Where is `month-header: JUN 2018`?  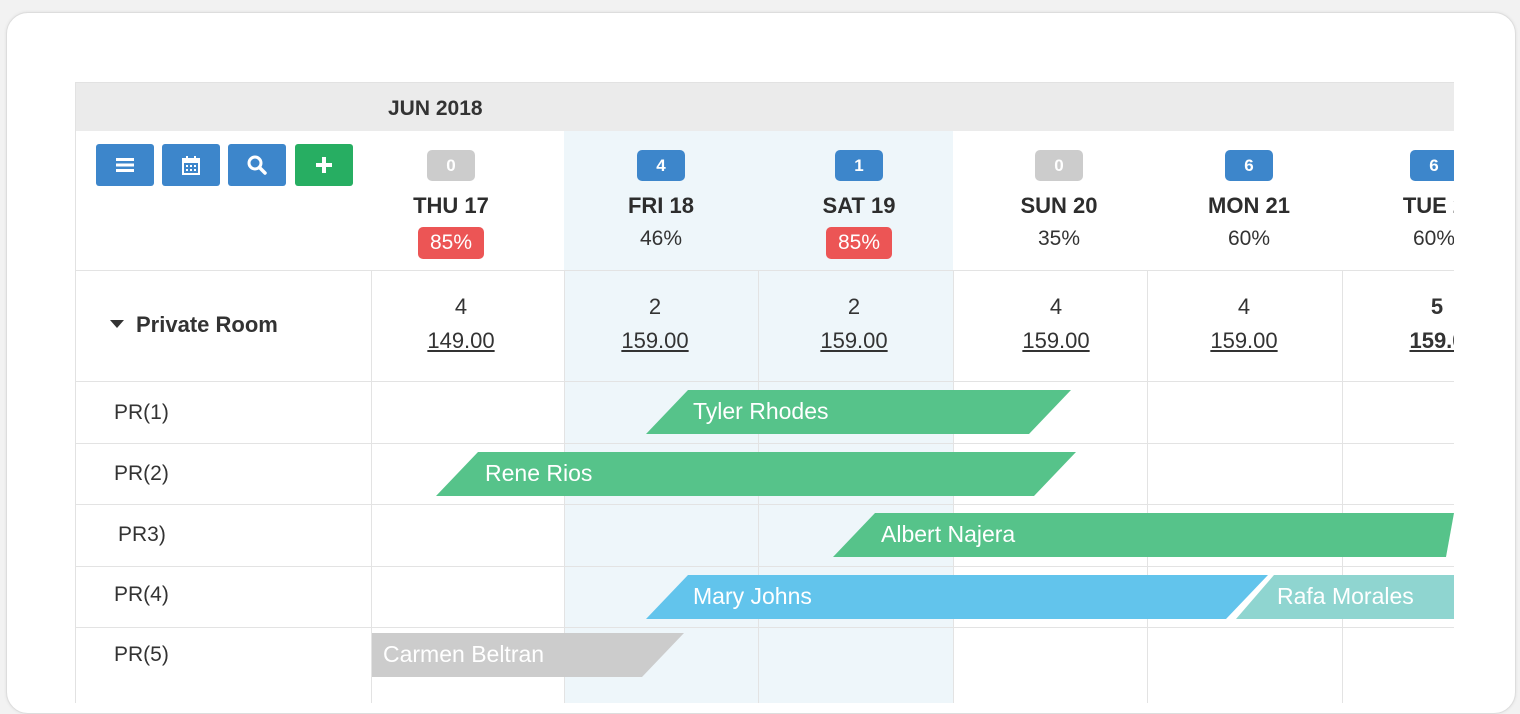 month-header: JUN 2018 is located at coordinates (765, 107).